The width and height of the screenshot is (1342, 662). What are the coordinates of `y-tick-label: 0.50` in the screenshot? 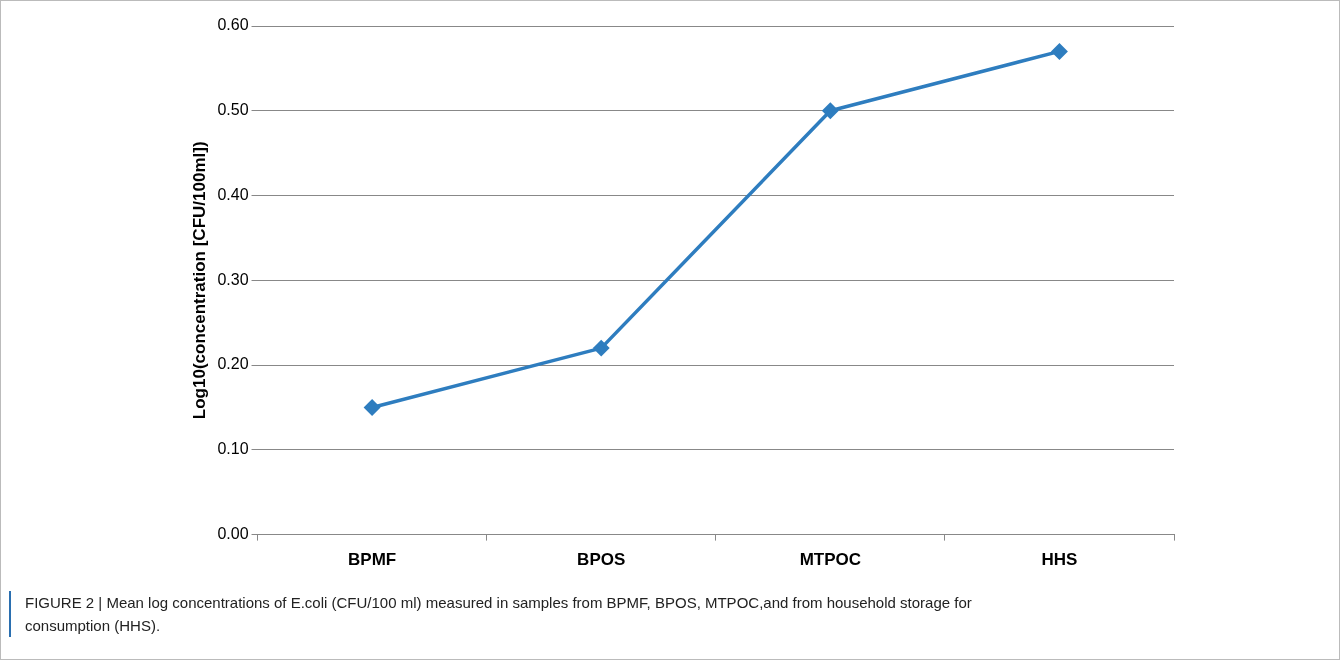 It's located at (233, 110).